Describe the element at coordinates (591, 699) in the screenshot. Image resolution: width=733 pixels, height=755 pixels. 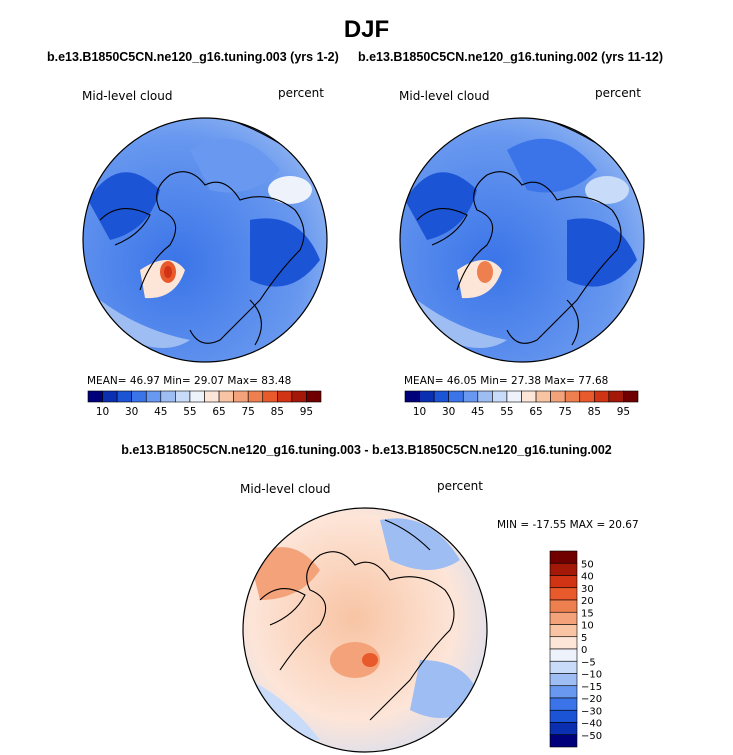
I see `diff-colorbar-label: −20` at that location.